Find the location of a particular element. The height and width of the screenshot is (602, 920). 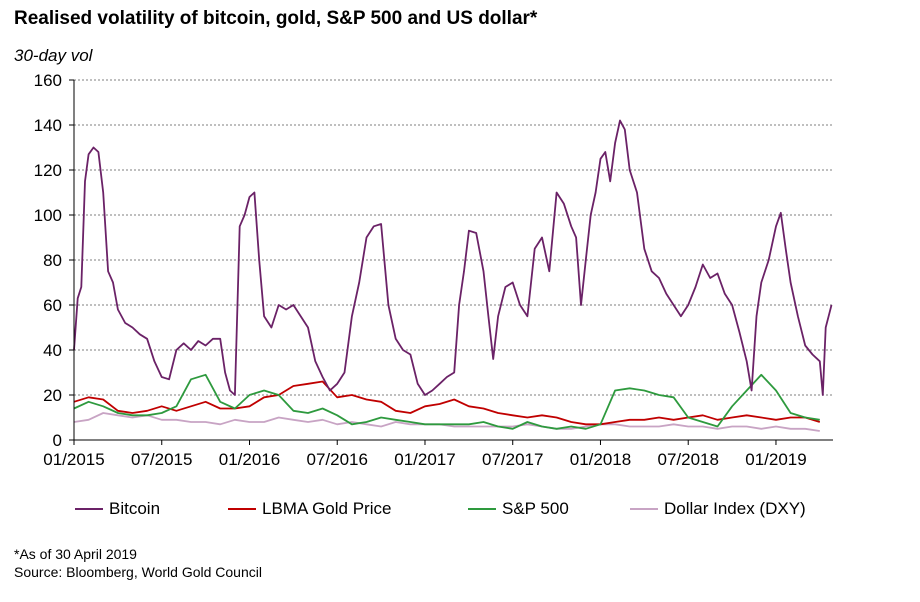

y-tick-label: 0 is located at coordinates (57, 440).